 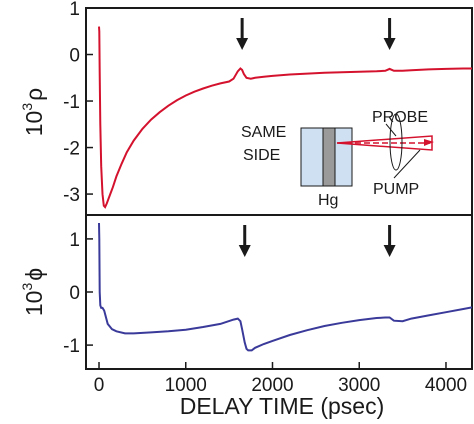 I want to click on top-y-ticks: 1 0 -1 -2 -3, so click(x=78, y=103).